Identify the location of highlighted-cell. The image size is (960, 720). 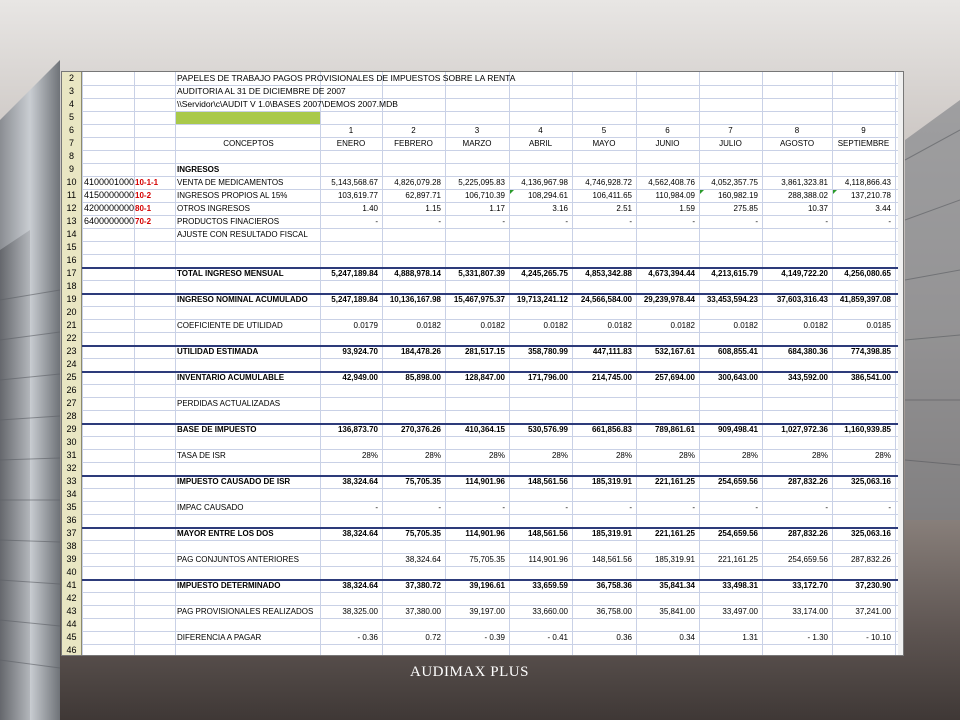
(248, 118).